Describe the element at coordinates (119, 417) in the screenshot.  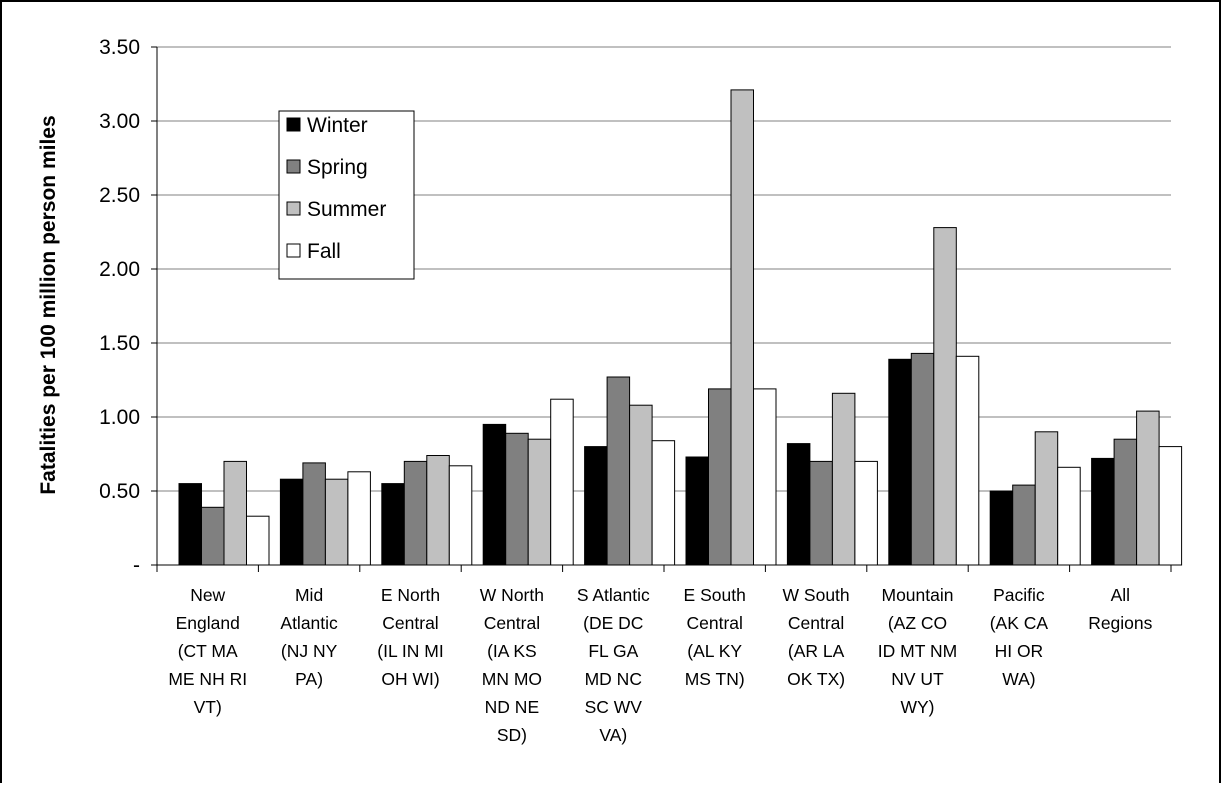
I see `y-tick-label: 1.00` at that location.